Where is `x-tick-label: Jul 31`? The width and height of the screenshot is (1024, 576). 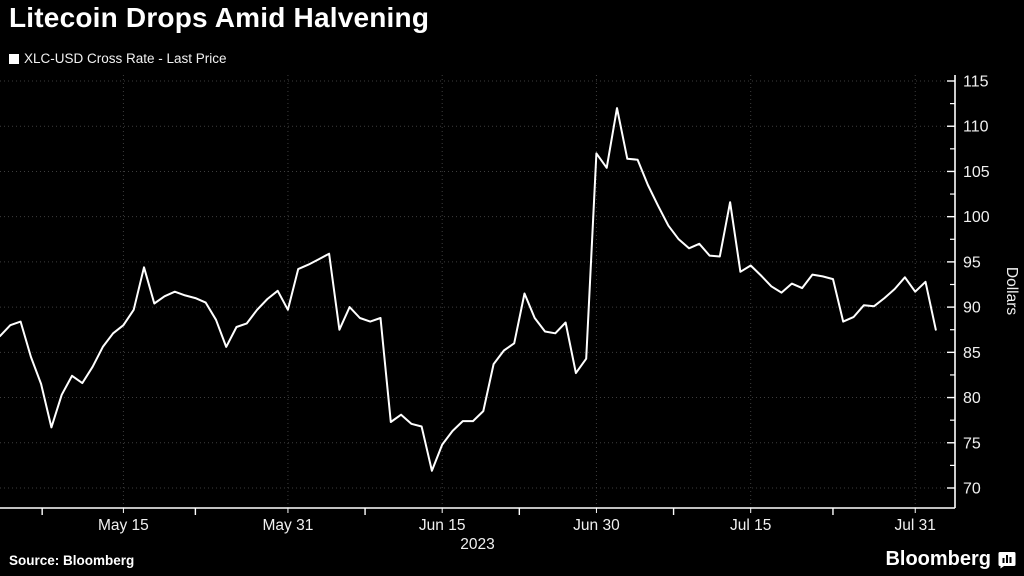
x-tick-label: Jul 31 is located at coordinates (915, 525).